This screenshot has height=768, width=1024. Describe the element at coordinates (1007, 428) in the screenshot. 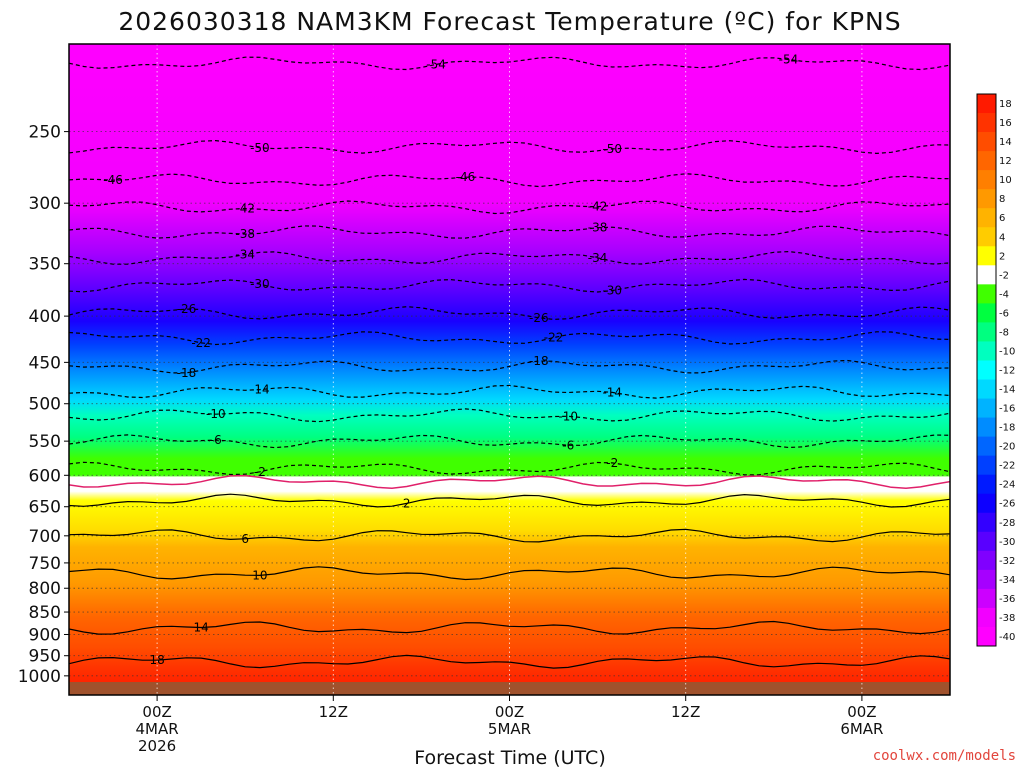

I see `colorbar-tick-label: -18` at that location.